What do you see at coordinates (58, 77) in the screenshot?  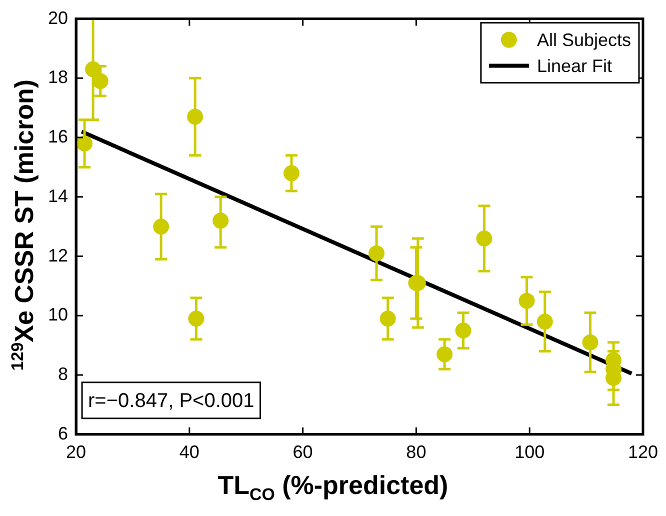 I see `y-tick-label: 18` at bounding box center [58, 77].